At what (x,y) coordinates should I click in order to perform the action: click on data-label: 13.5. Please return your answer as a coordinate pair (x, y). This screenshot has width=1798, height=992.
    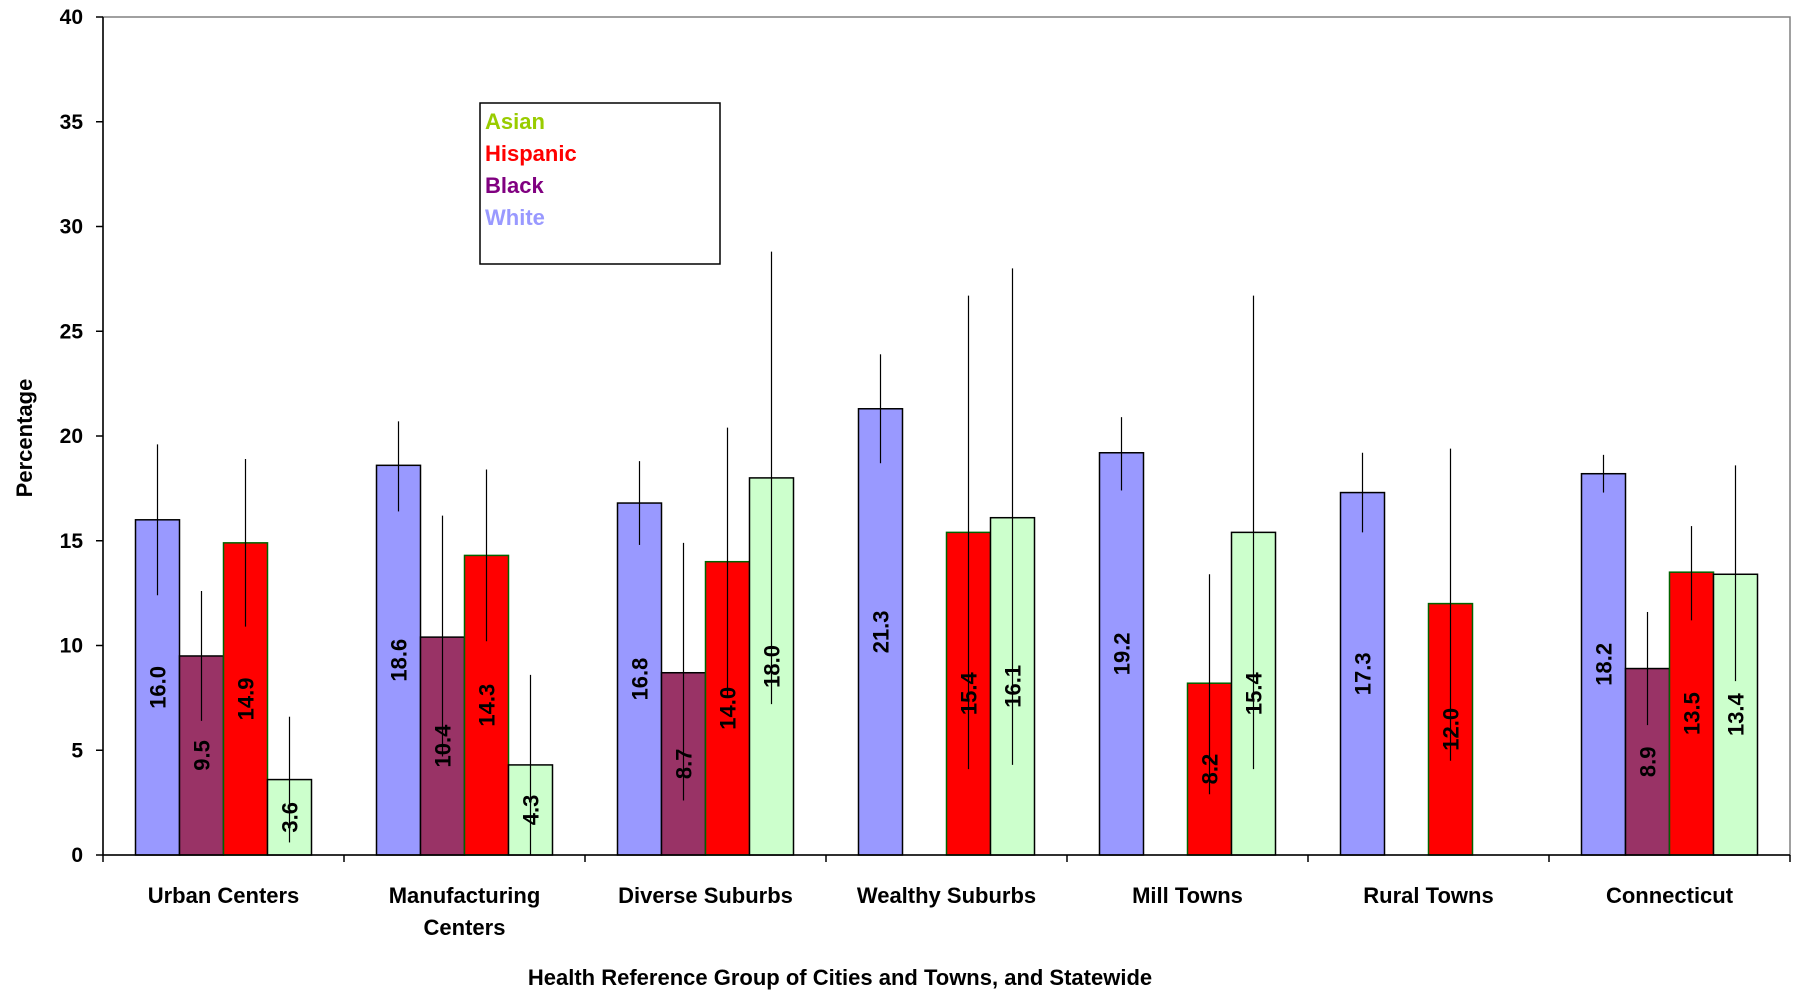
    Looking at the image, I should click on (1692, 713).